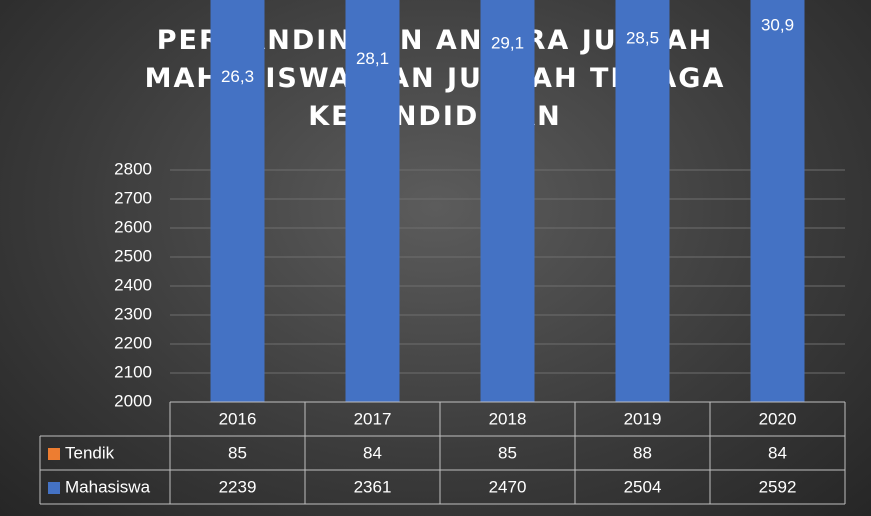 This screenshot has width=871, height=516. Describe the element at coordinates (133, 313) in the screenshot. I see `y-tick-label: 2300` at that location.